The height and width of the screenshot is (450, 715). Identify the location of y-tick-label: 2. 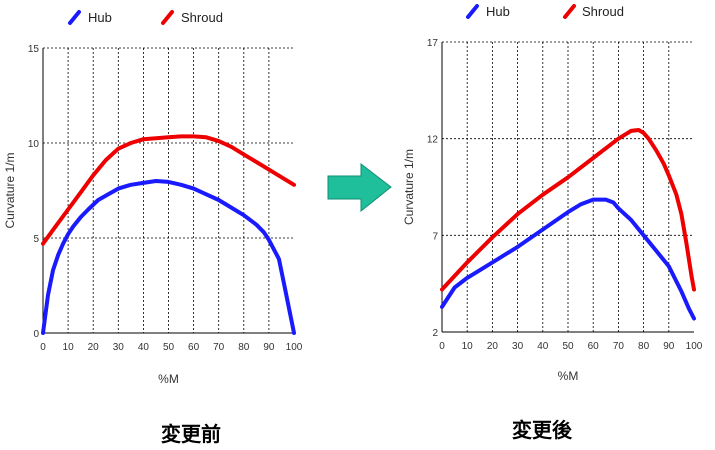
(435, 333).